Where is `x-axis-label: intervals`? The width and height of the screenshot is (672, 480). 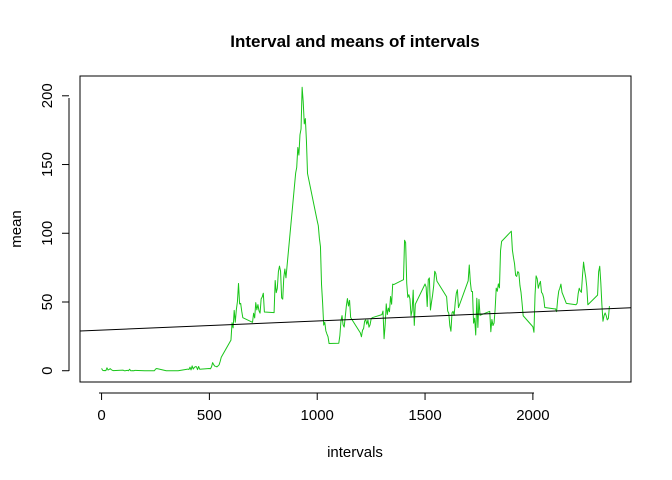
x-axis-label: intervals is located at coordinates (355, 452).